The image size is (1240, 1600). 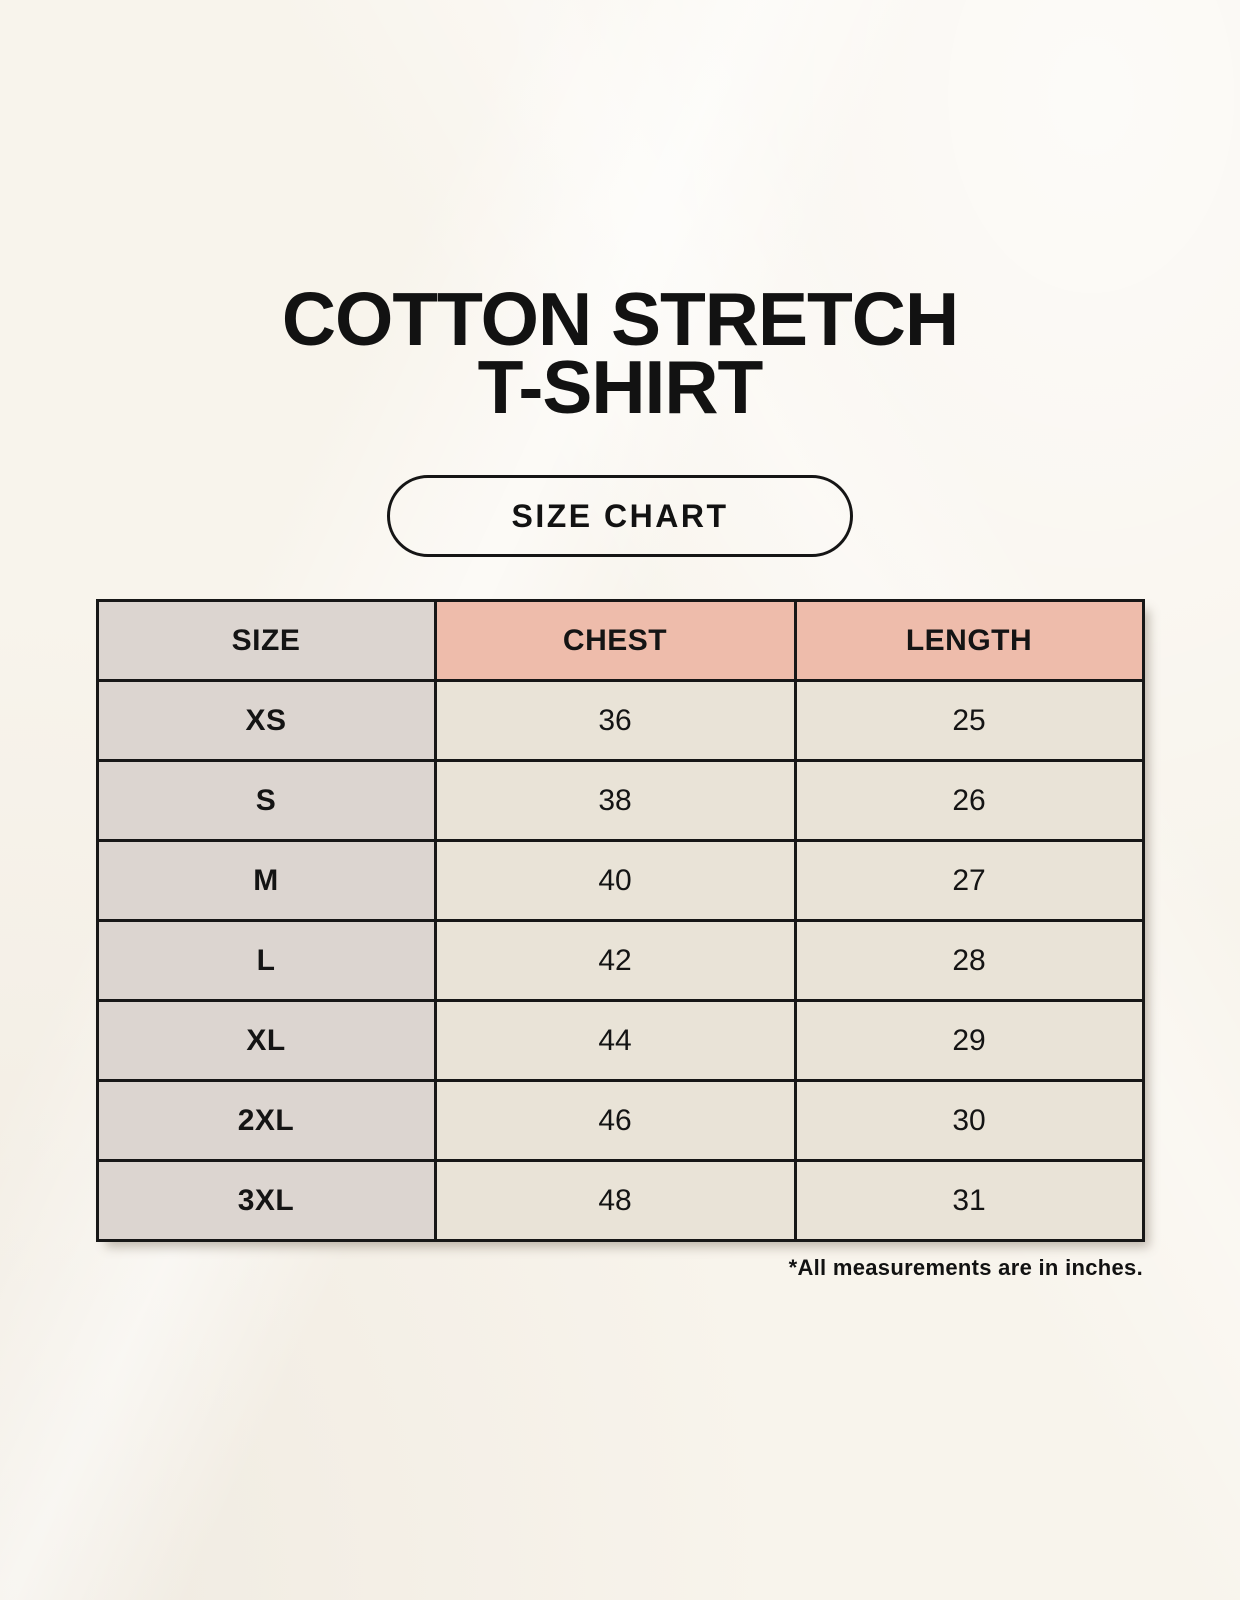 I want to click on table-row: XS 36 25, so click(x=620, y=720).